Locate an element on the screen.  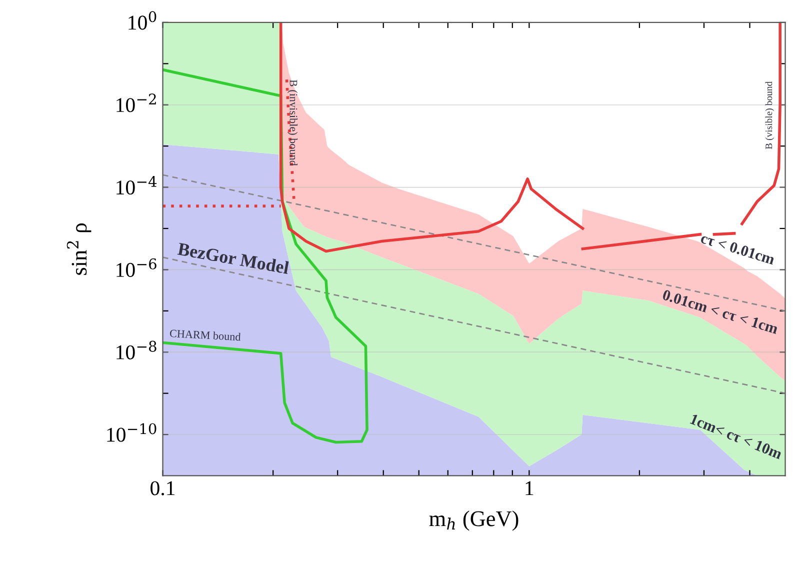
y-tick-label: 10$^{0}$ is located at coordinates (142, 20).